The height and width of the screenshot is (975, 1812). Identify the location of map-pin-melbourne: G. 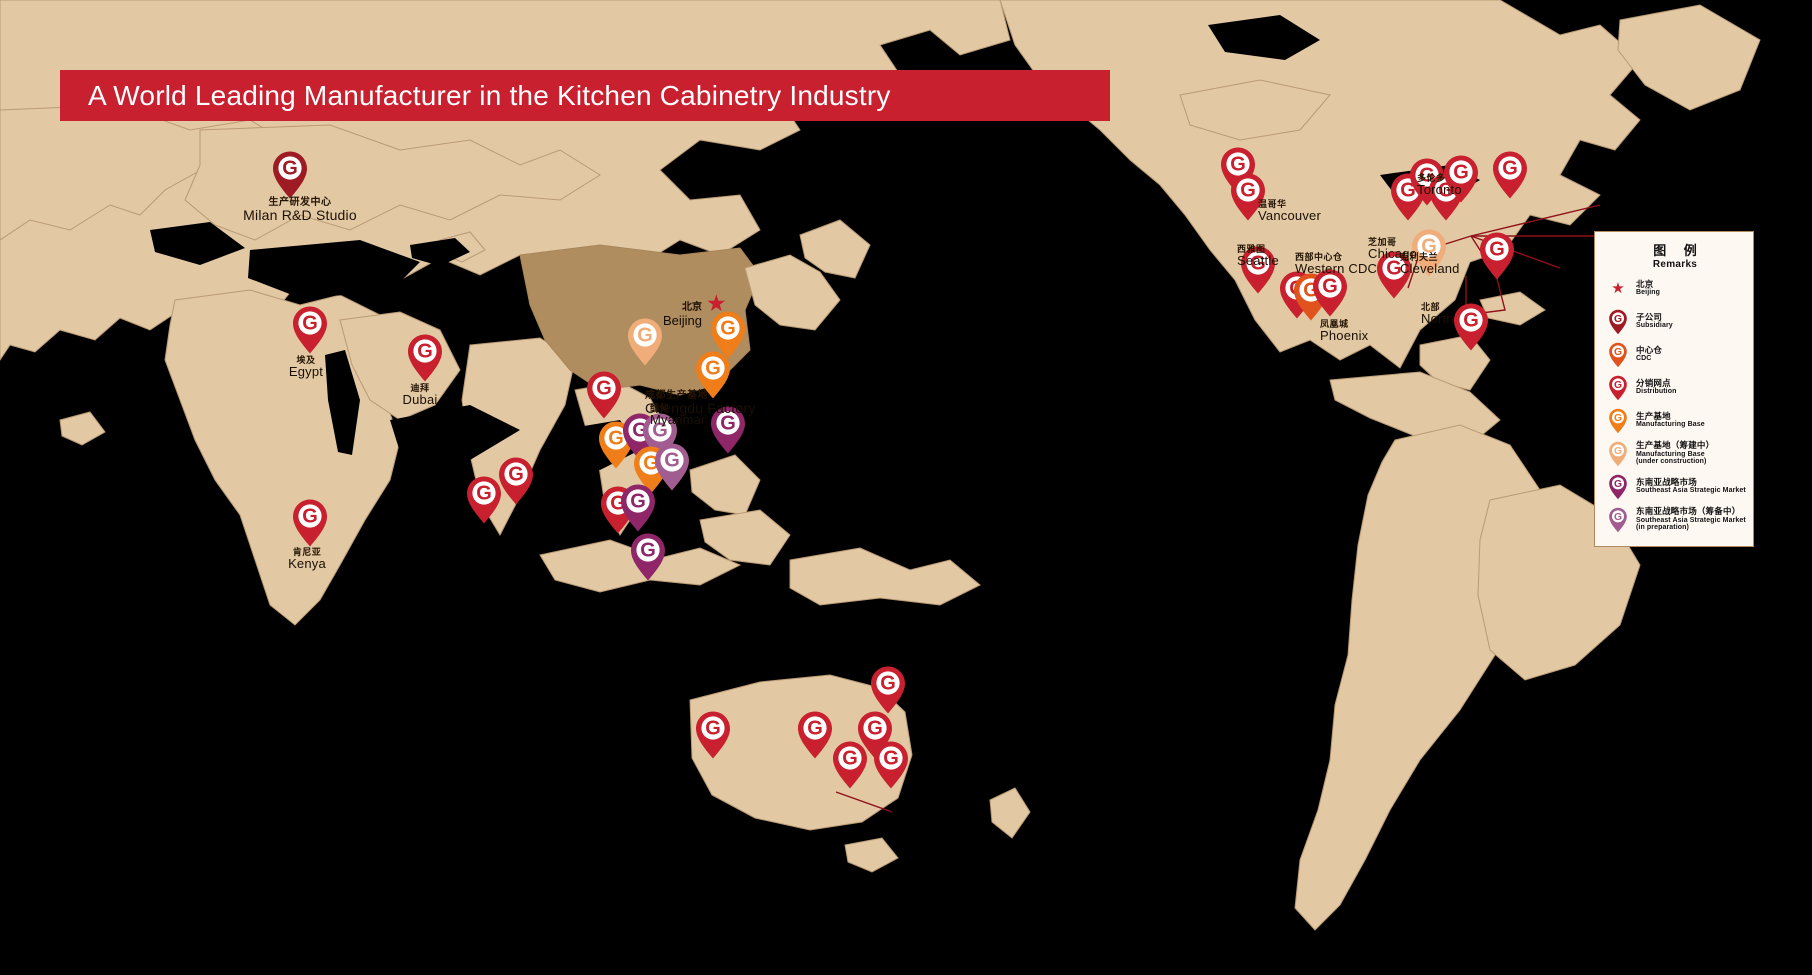
(850, 765).